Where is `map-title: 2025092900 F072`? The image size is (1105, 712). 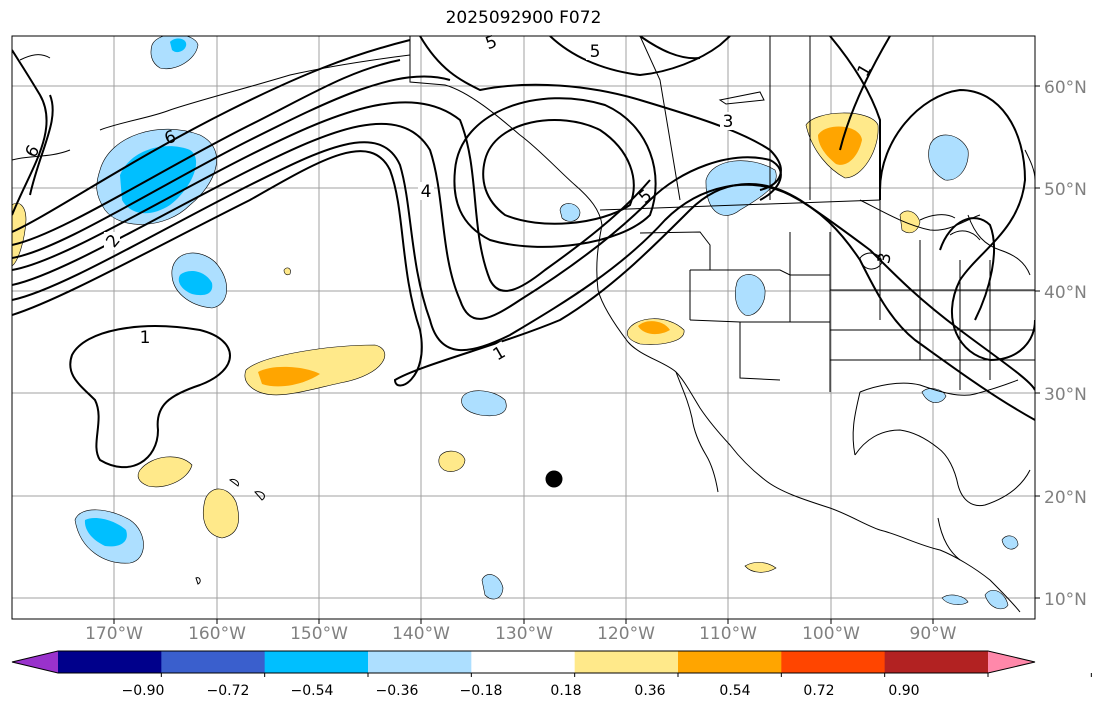 map-title: 2025092900 F072 is located at coordinates (523, 18).